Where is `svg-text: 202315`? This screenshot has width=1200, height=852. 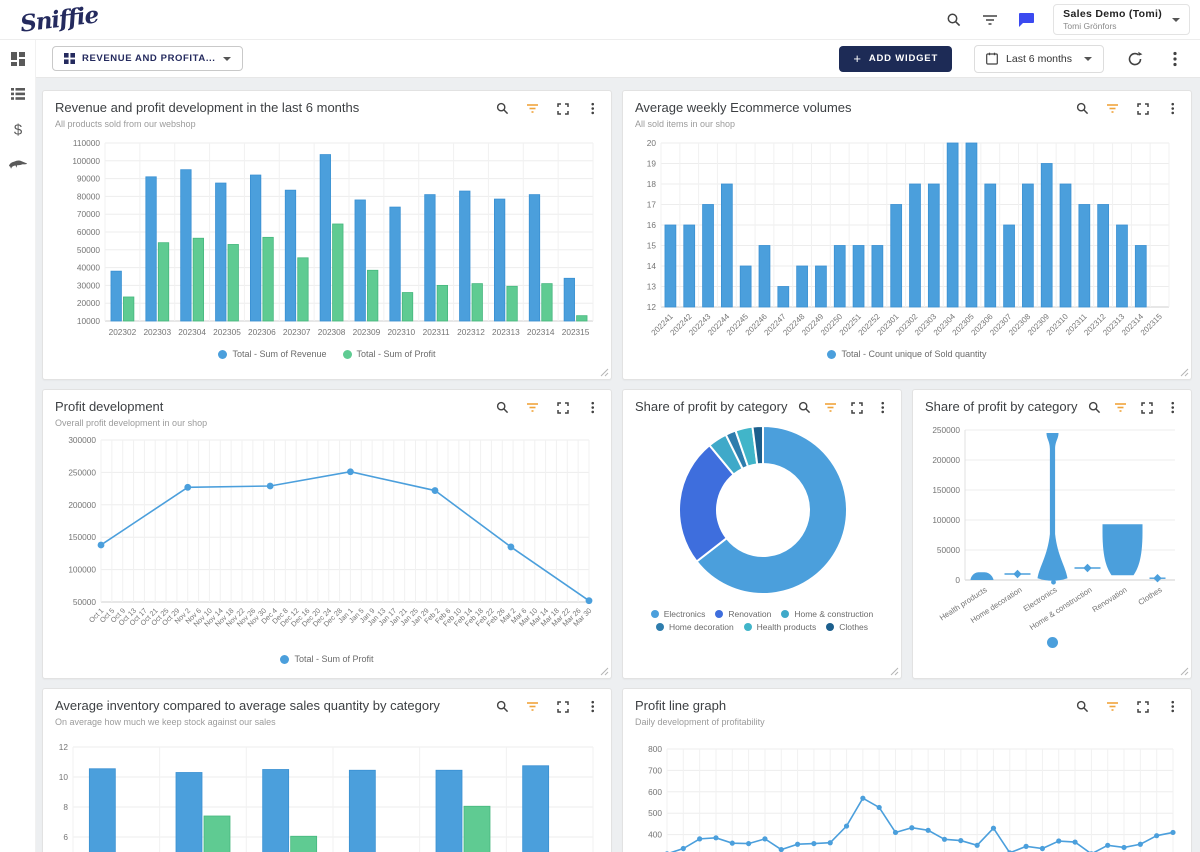
svg-text: 202315 is located at coordinates (1152, 325).